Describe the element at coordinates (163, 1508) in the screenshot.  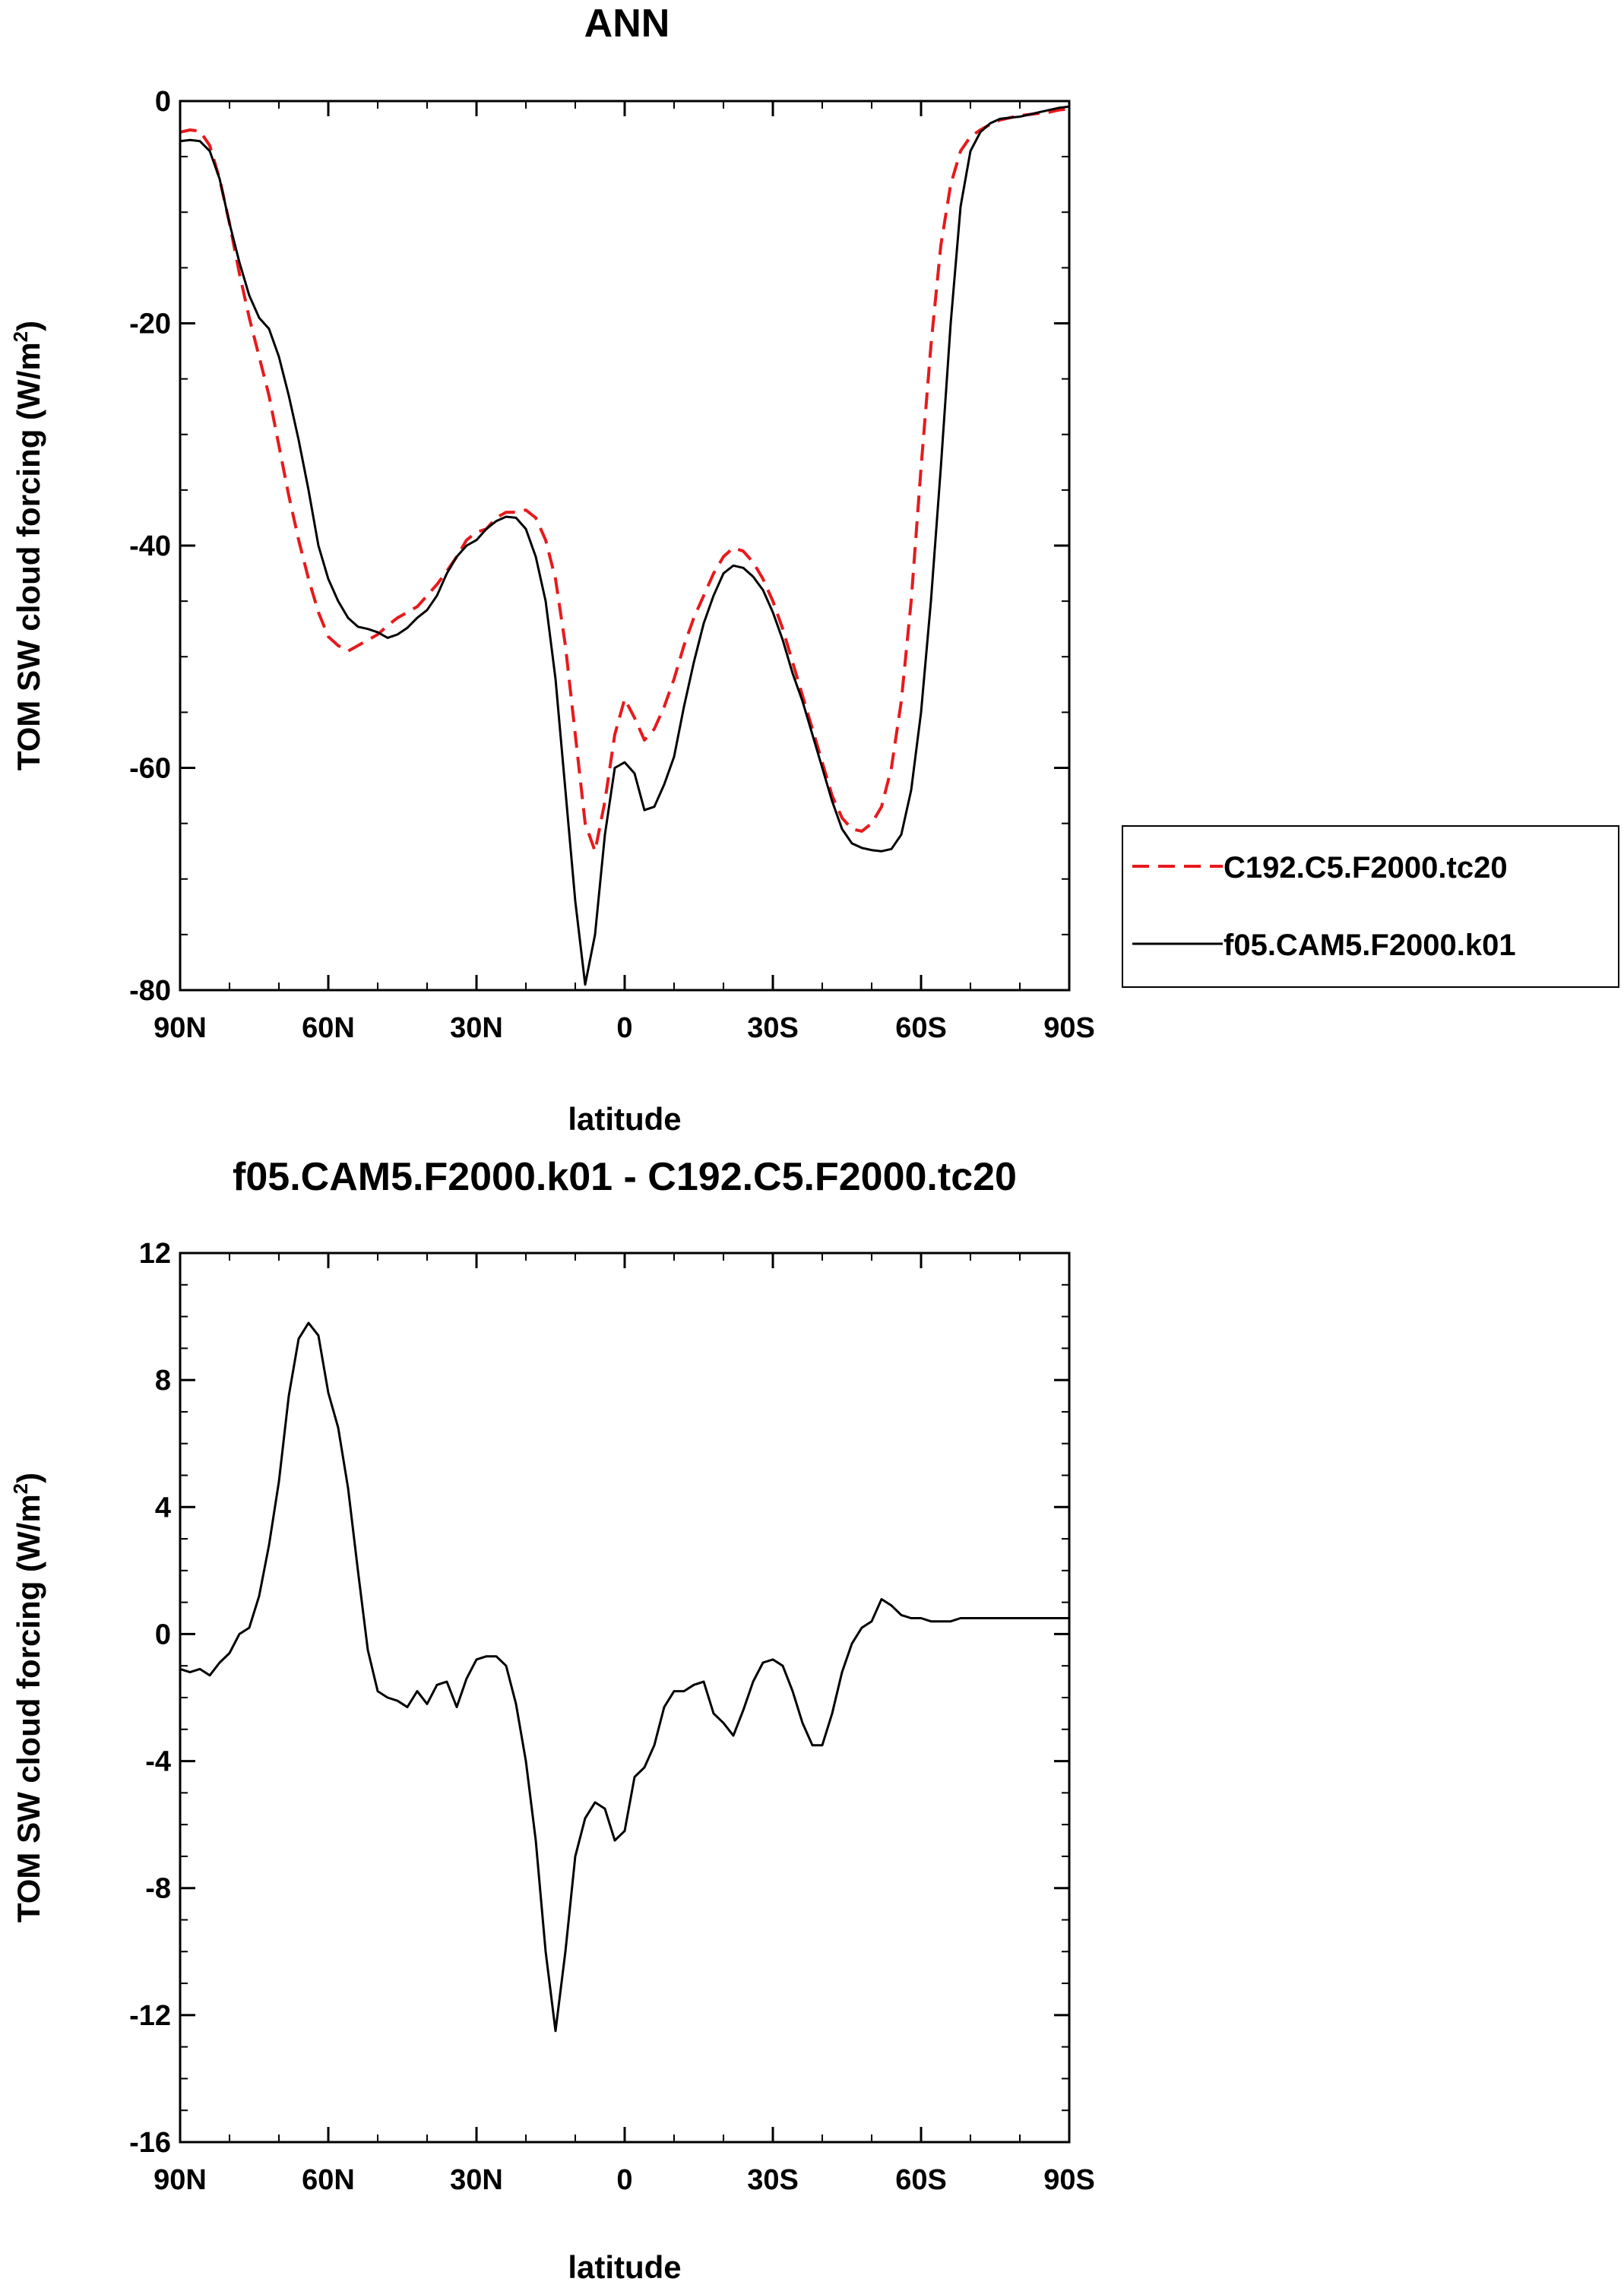
I see `bottom-y-tick-label: 4` at that location.